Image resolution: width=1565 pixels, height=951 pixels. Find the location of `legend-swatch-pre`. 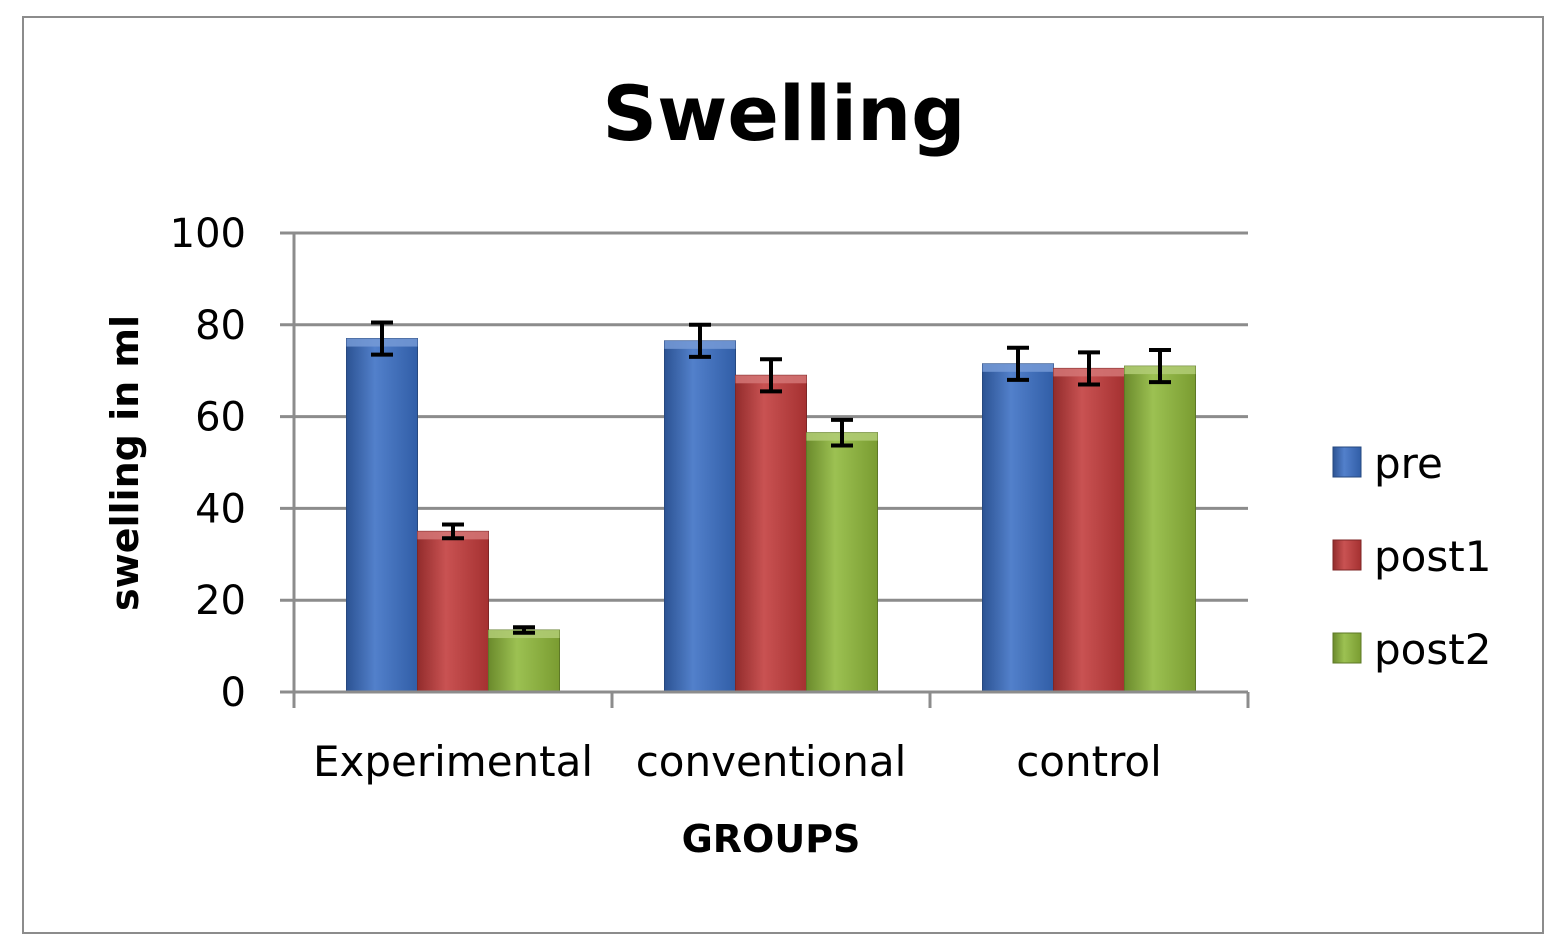

legend-swatch-pre is located at coordinates (1347, 462).